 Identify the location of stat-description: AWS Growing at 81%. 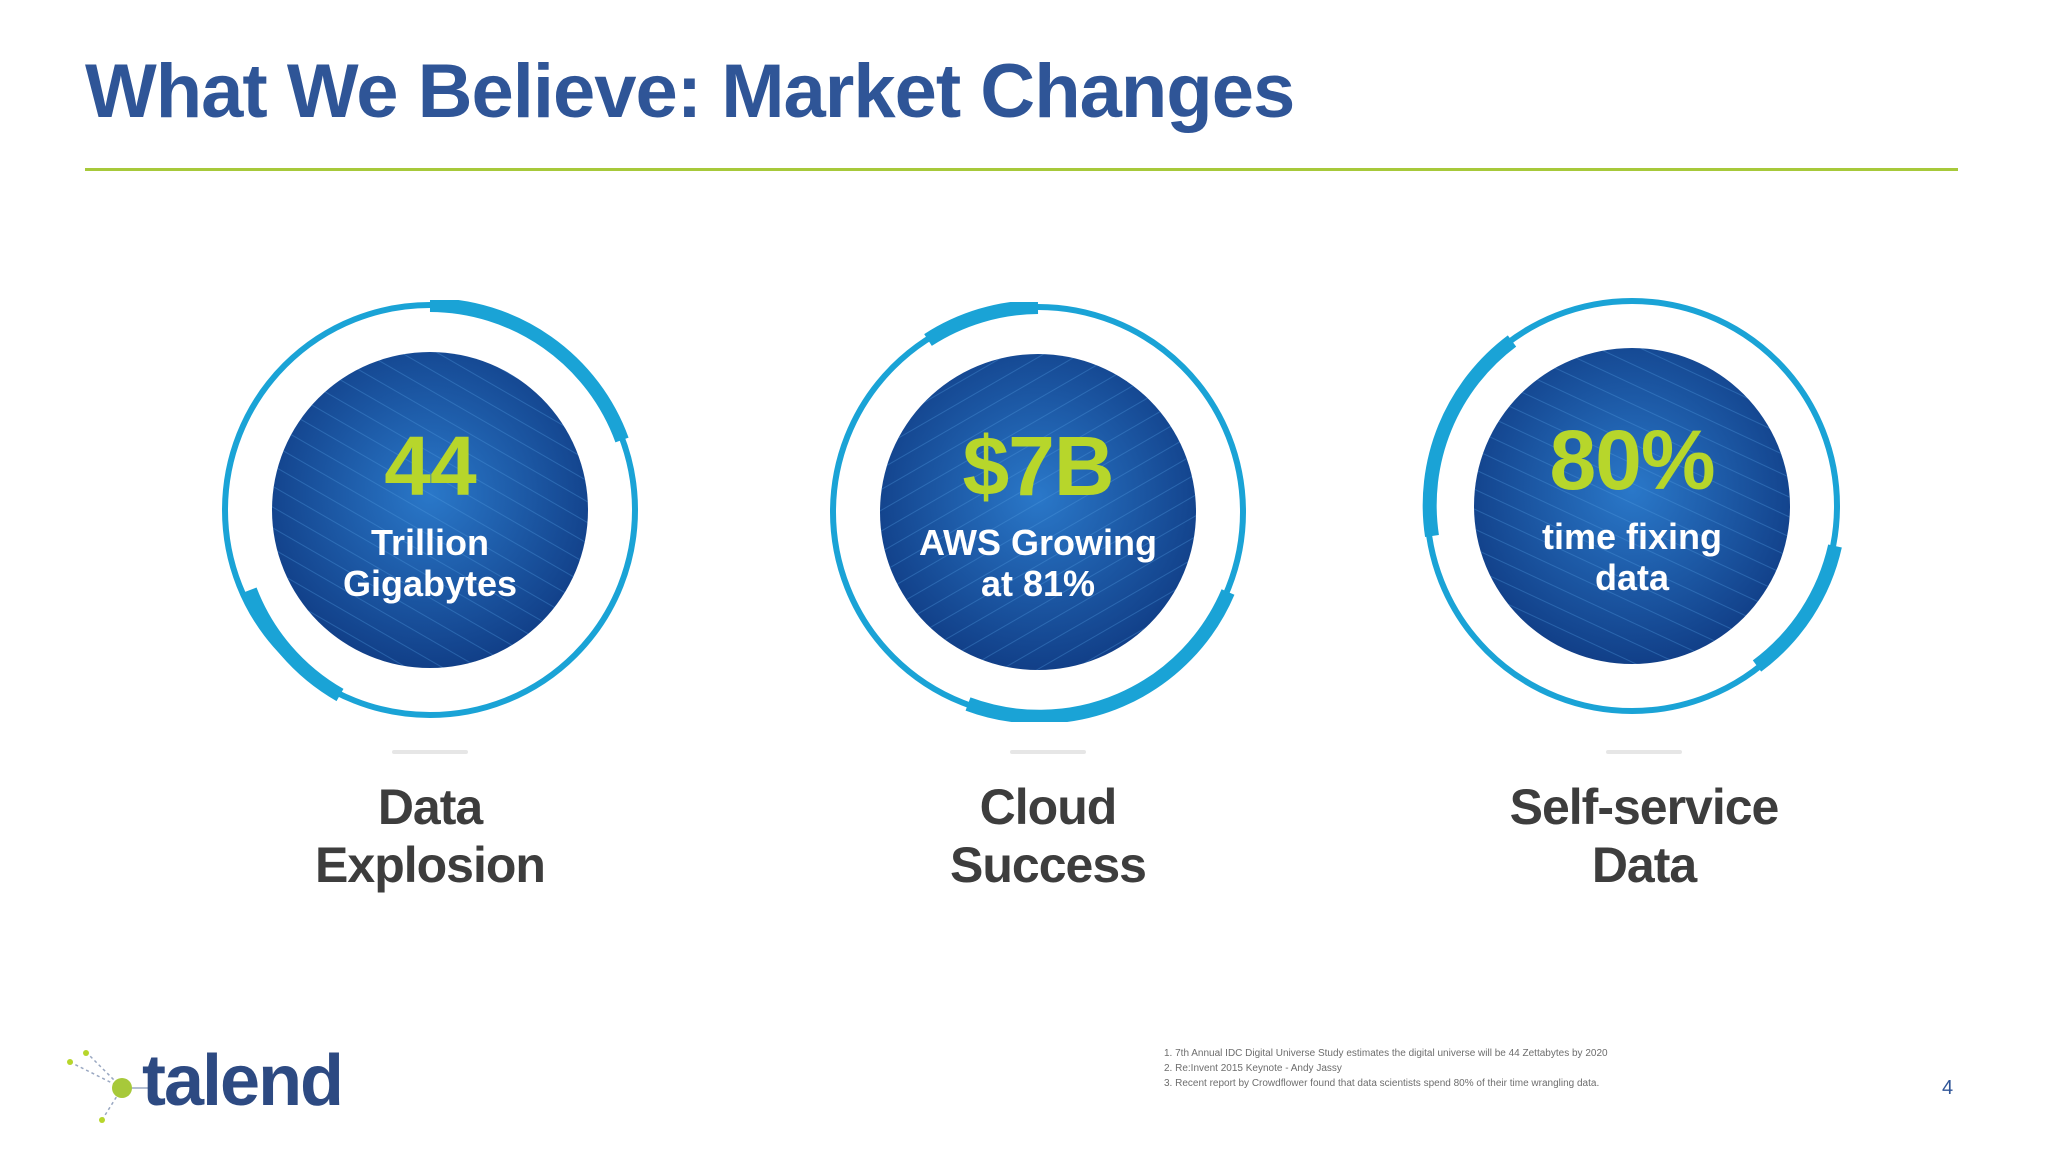
(1038, 563).